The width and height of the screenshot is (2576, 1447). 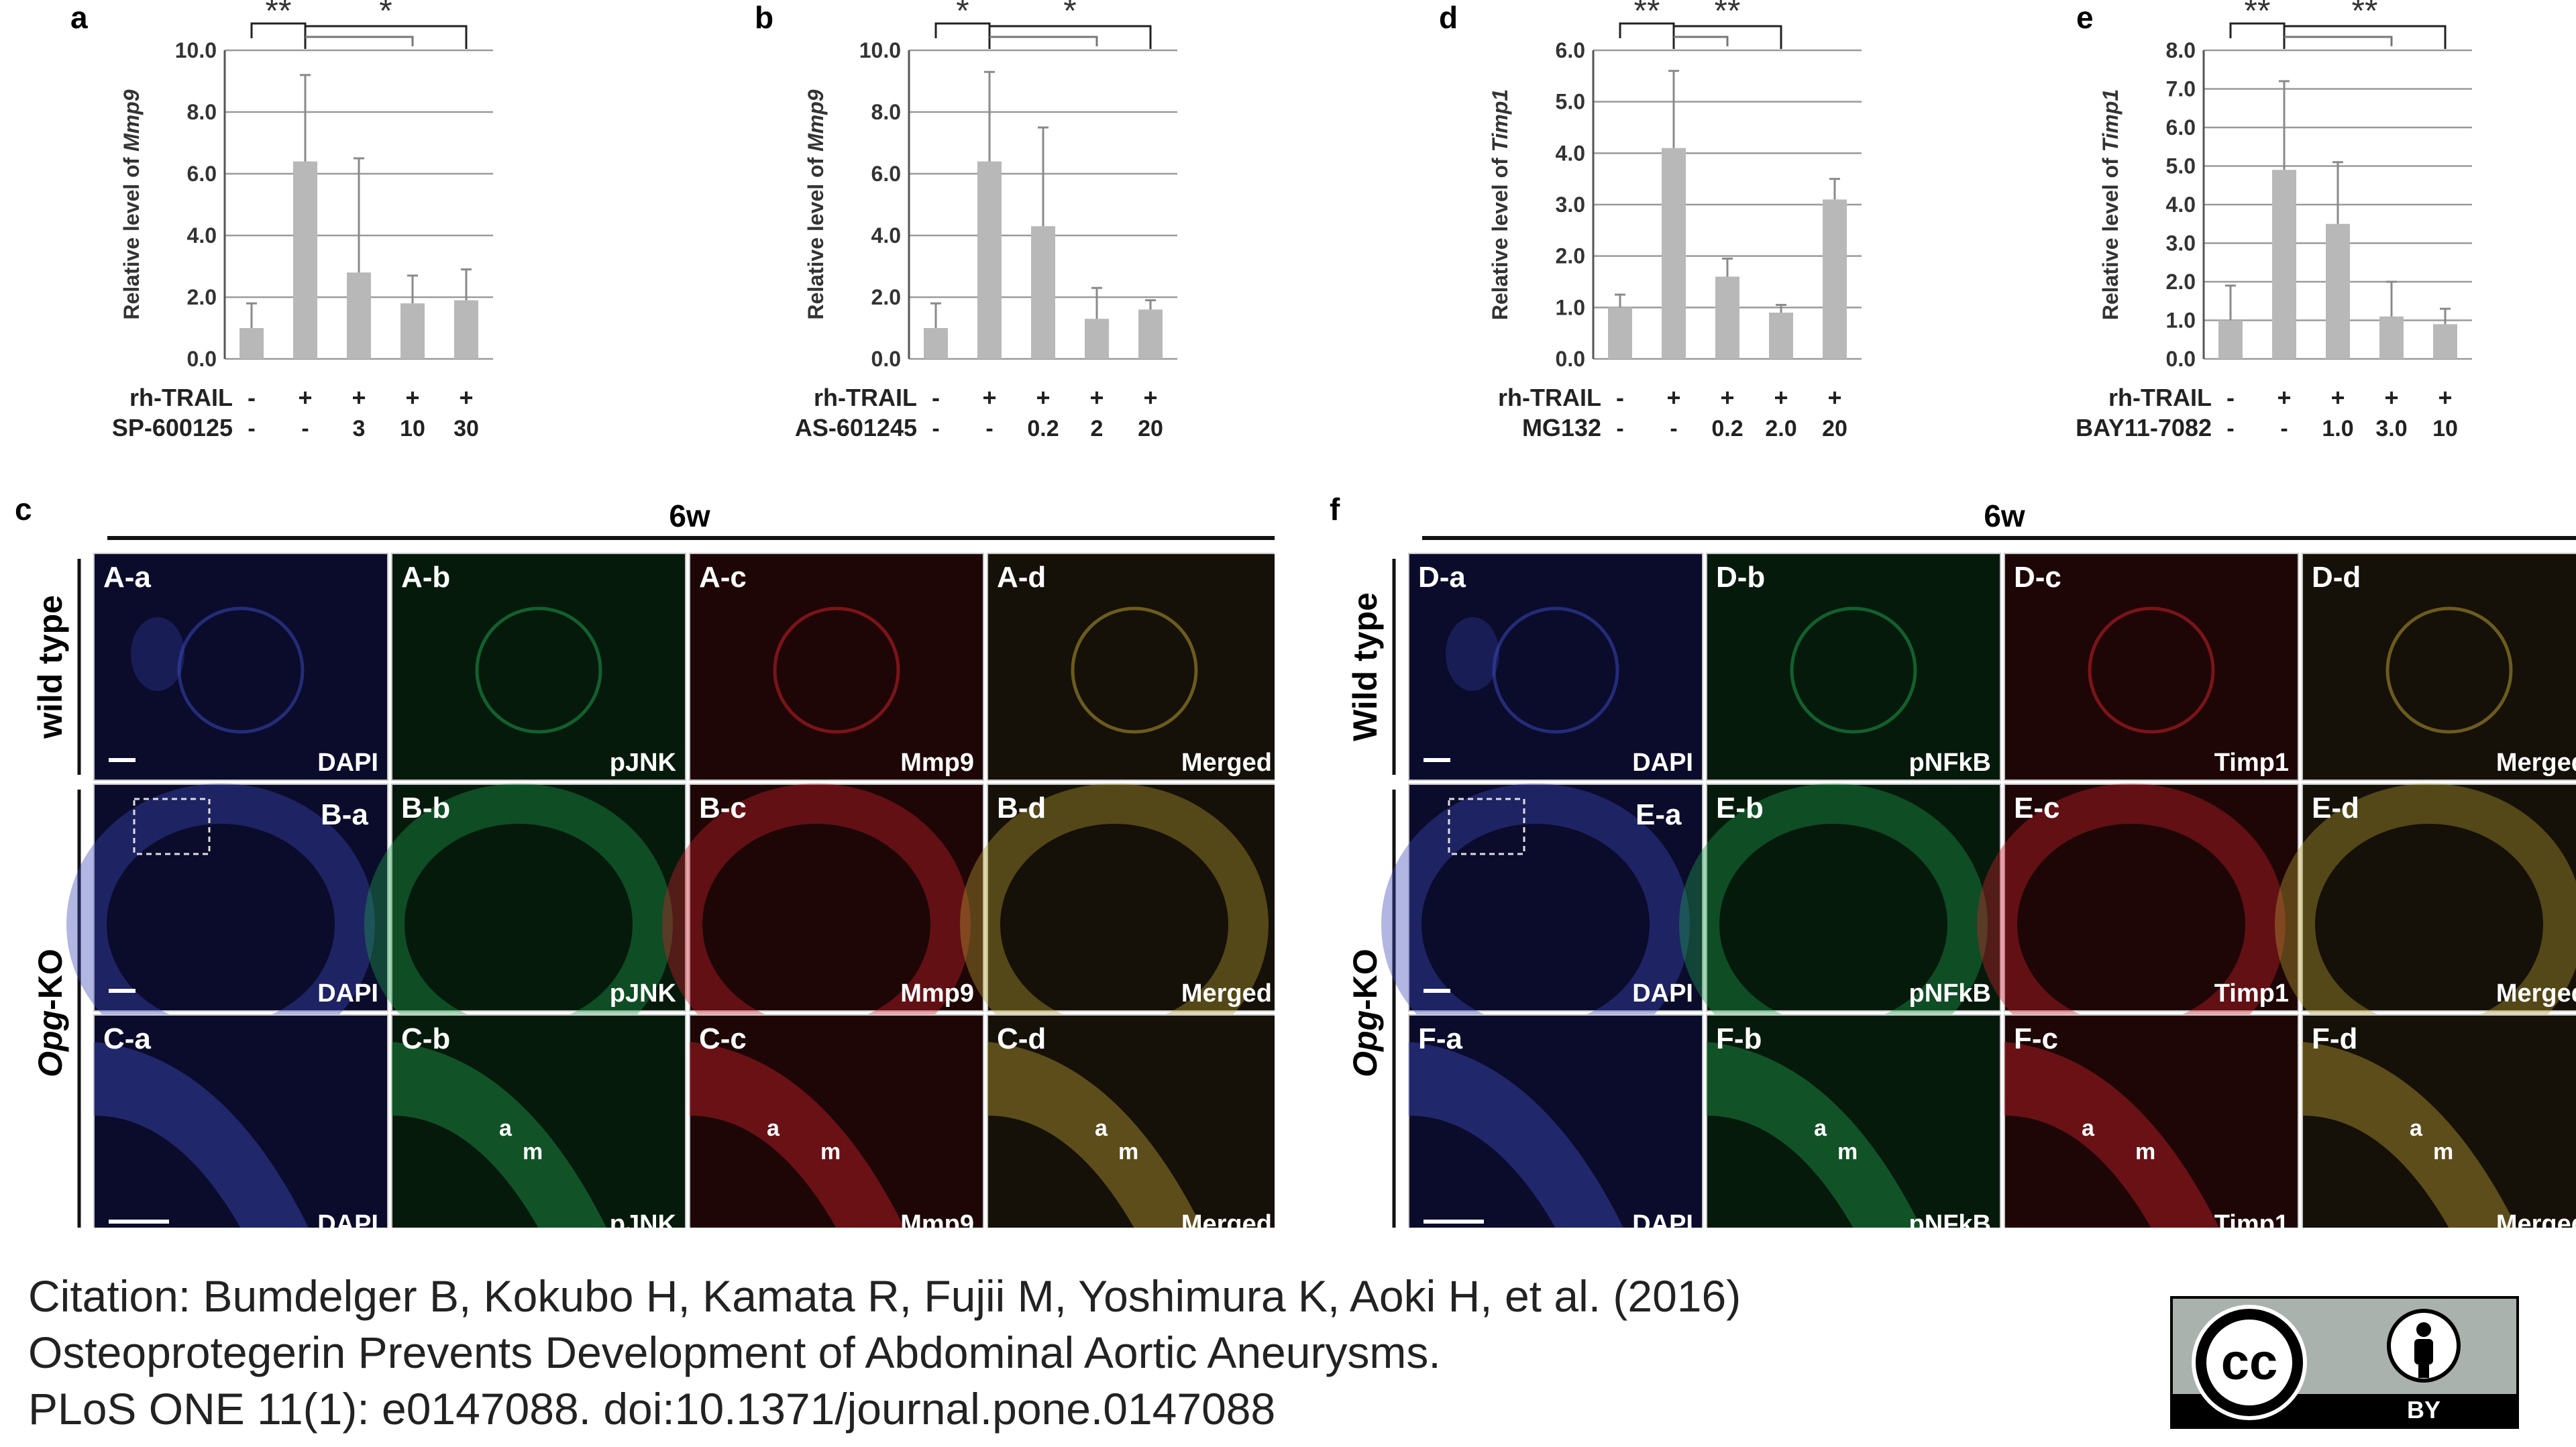 What do you see at coordinates (2181, 89) in the screenshot?
I see `y-tick-label: 7.0` at bounding box center [2181, 89].